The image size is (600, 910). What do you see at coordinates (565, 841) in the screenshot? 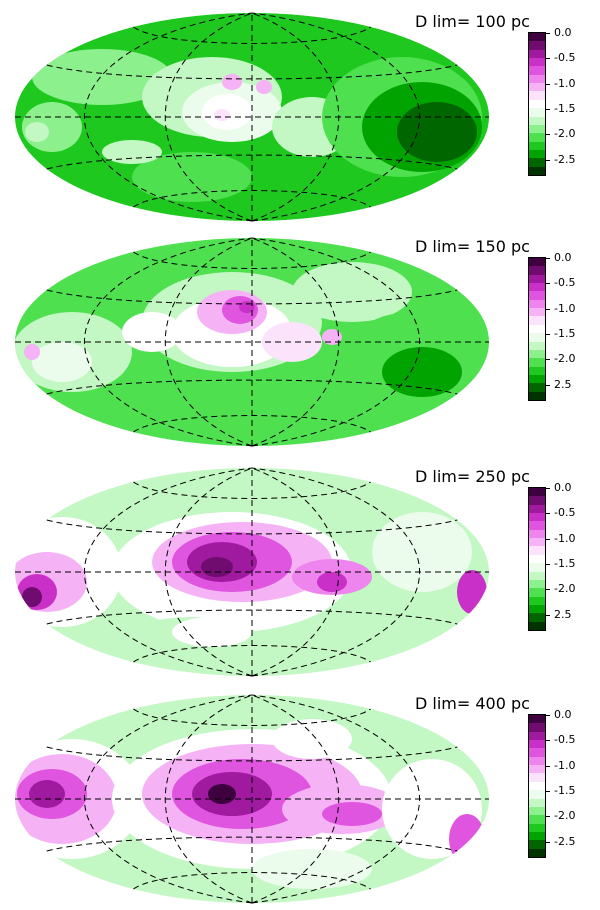
I see `colorbar-tick-label: -2.5` at bounding box center [565, 841].